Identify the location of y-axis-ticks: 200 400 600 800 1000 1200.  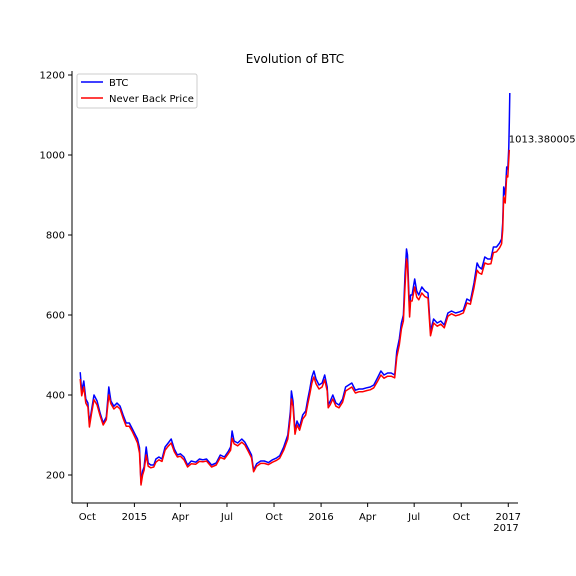
(56, 276).